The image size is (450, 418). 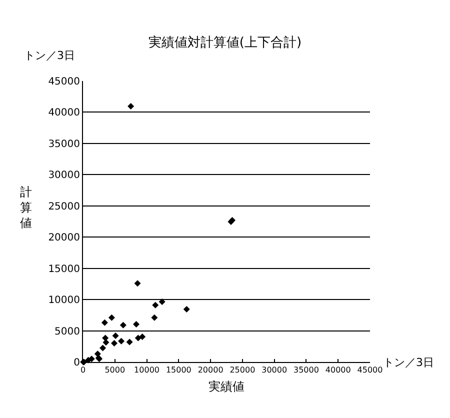 What do you see at coordinates (306, 370) in the screenshot?
I see `x-tick-label: 35000` at bounding box center [306, 370].